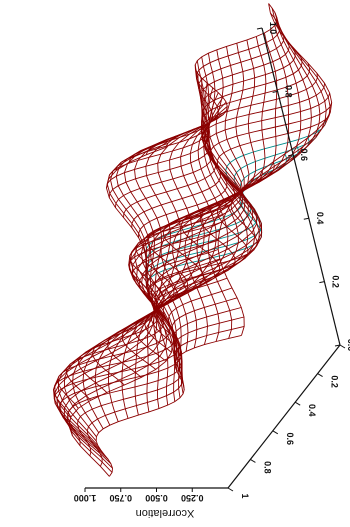 This screenshot has width=350, height=527. Describe the element at coordinates (85, 498) in the screenshot. I see `z-tick-label: 1.000` at that location.